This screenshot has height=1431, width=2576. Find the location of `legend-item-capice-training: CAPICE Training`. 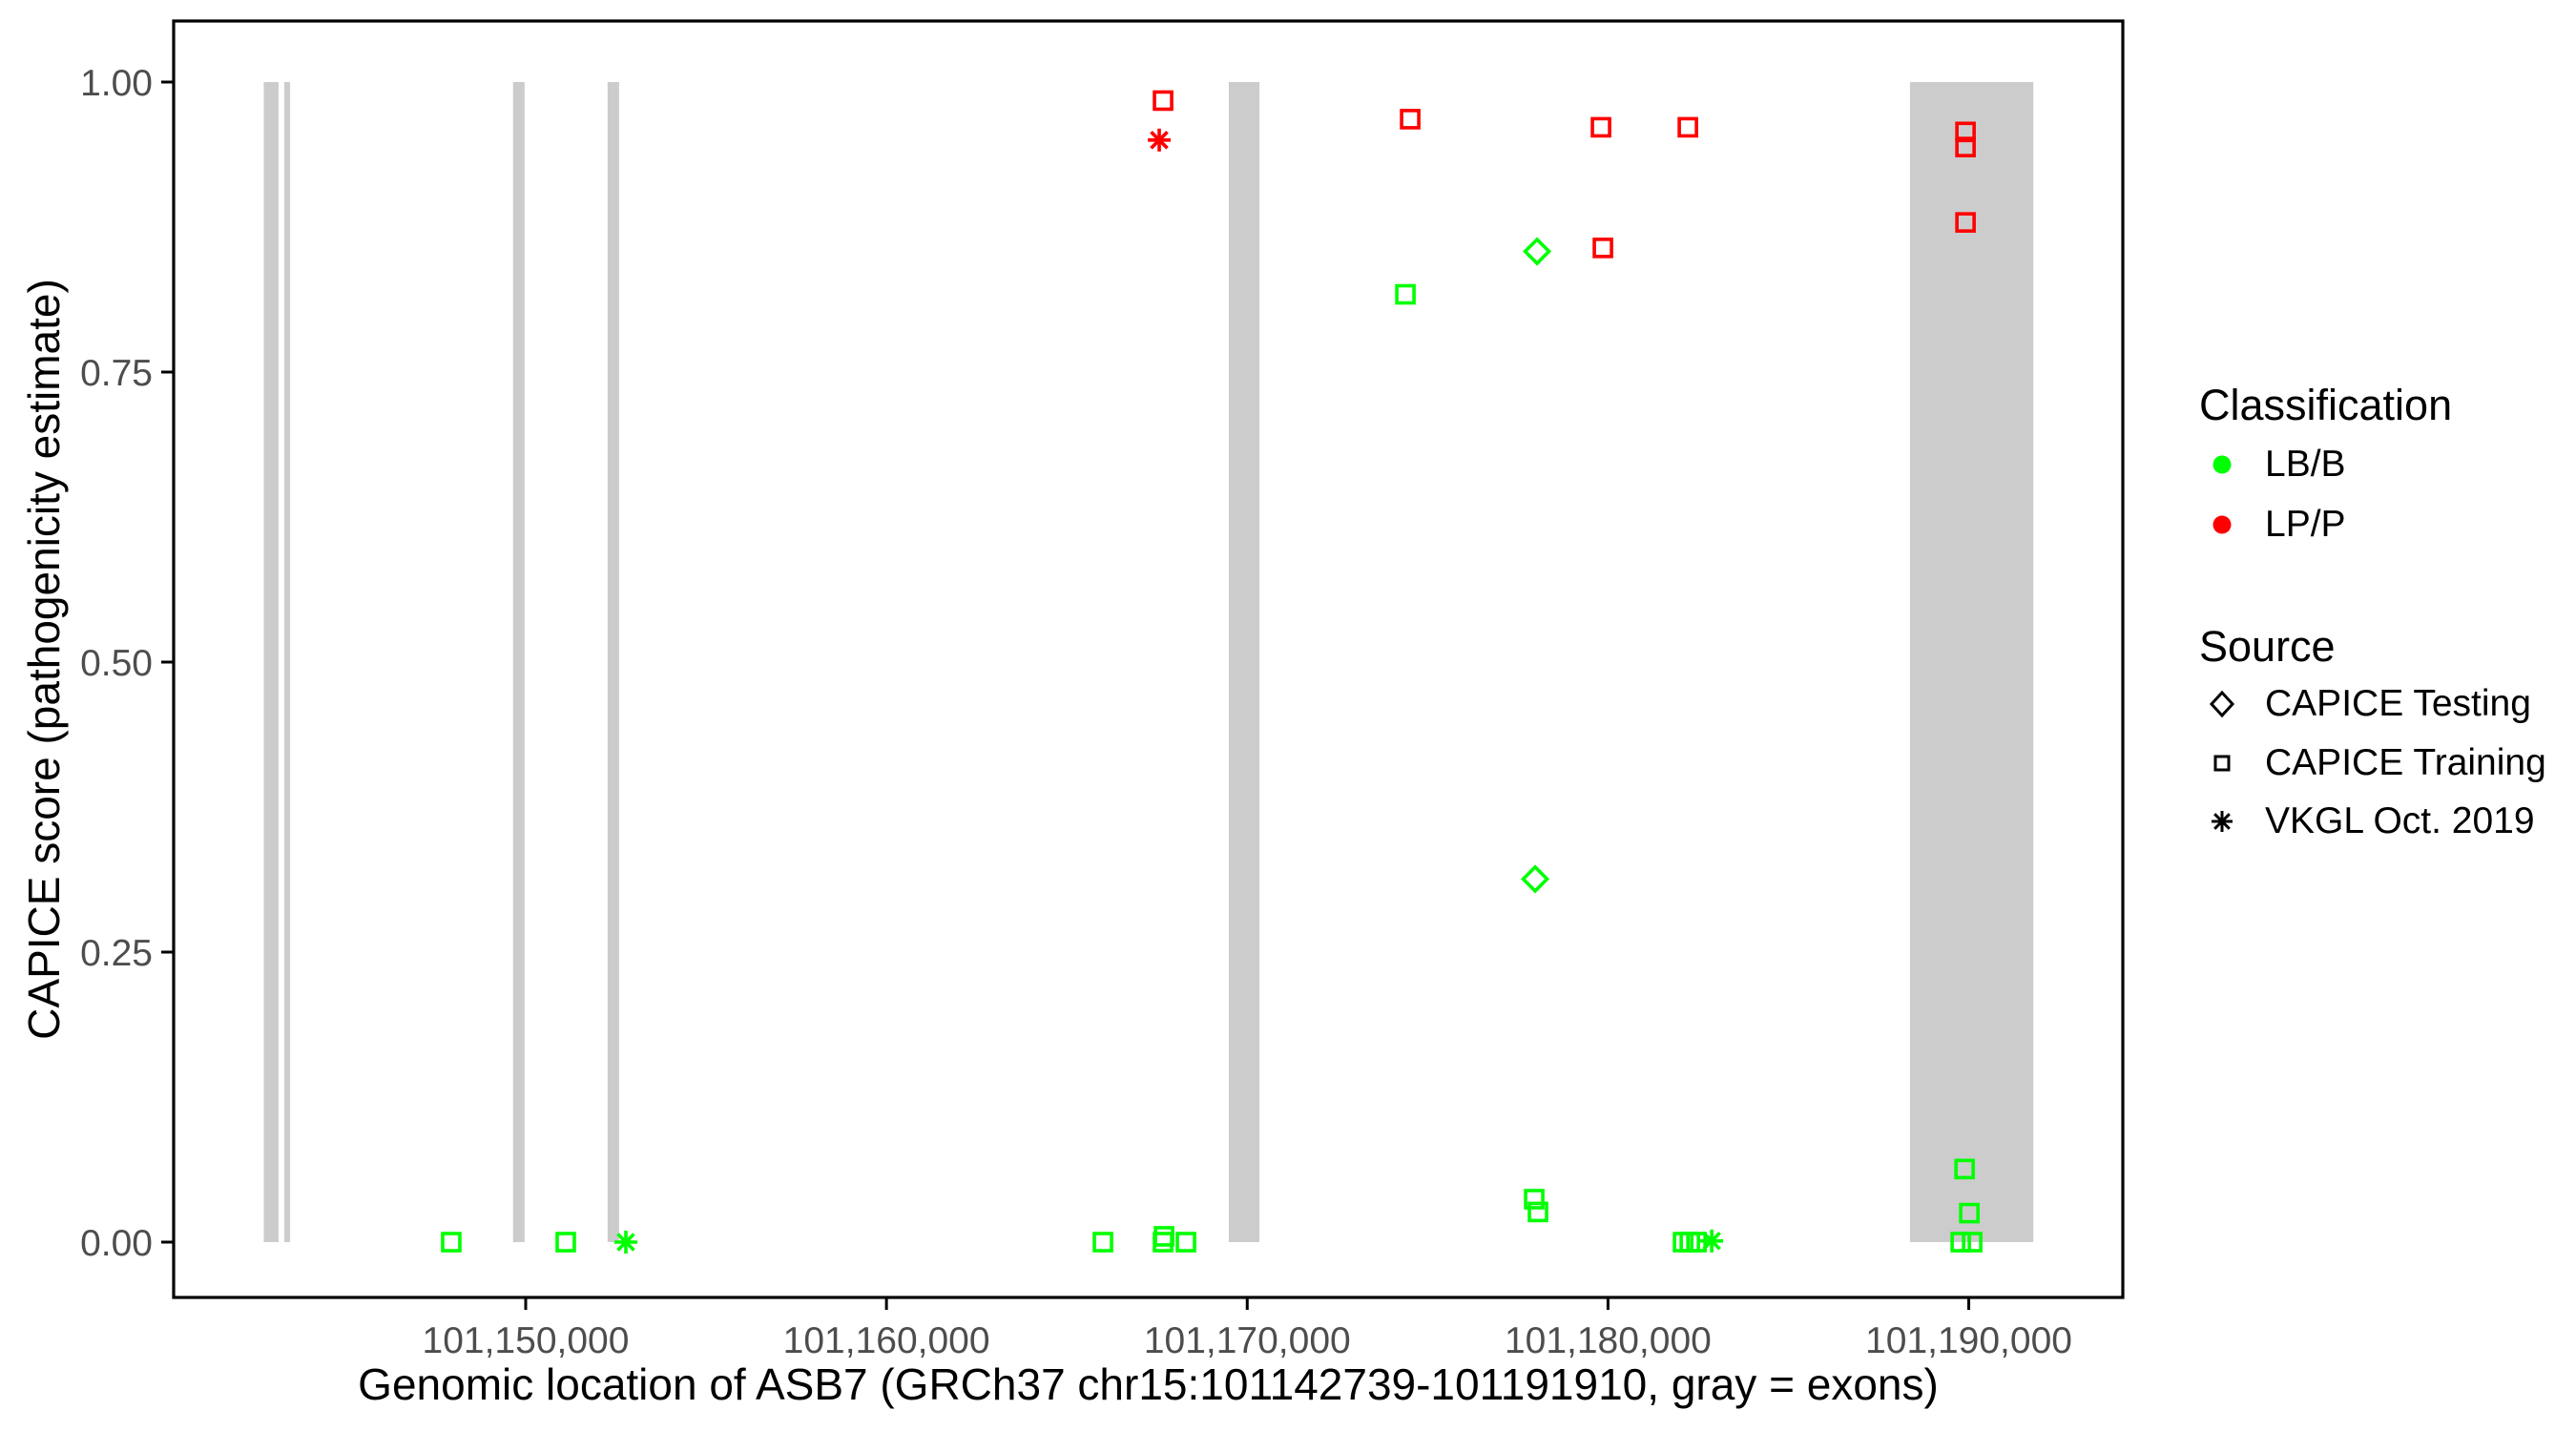

legend-item-capice-training: CAPICE Training is located at coordinates (2370, 763).